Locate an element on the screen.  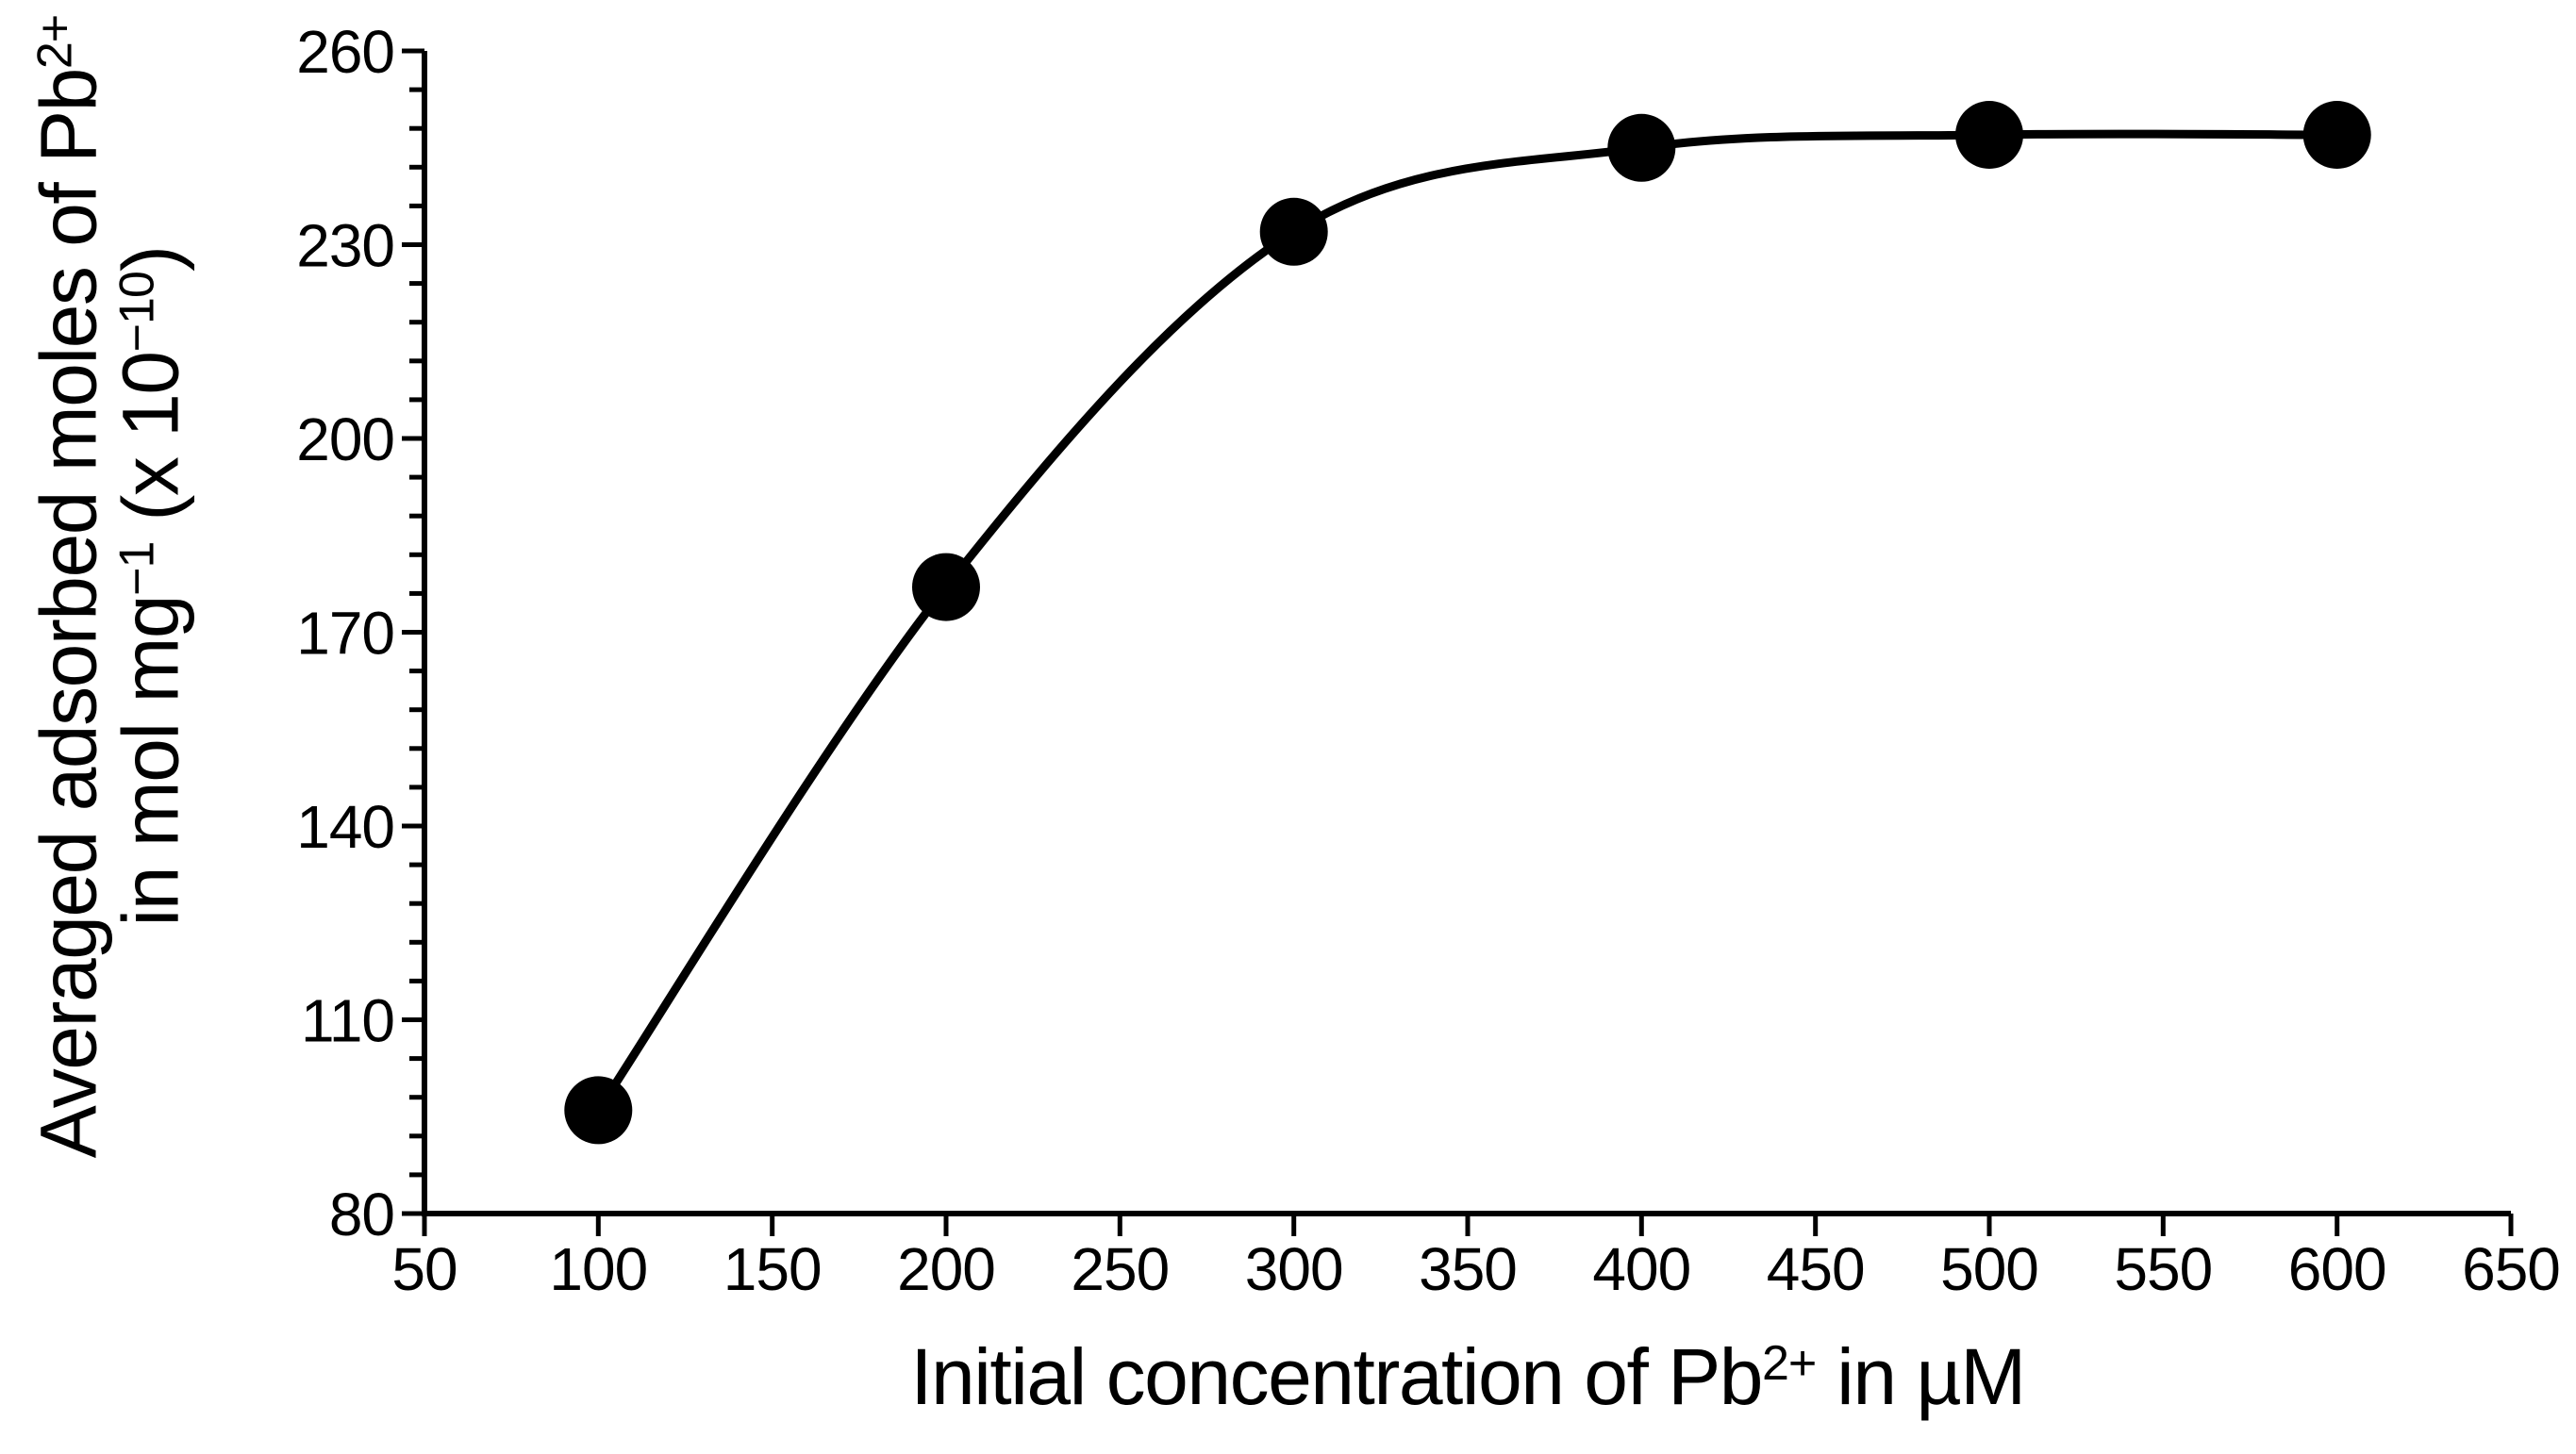
x-tick-label: 250 is located at coordinates (1120, 1269).